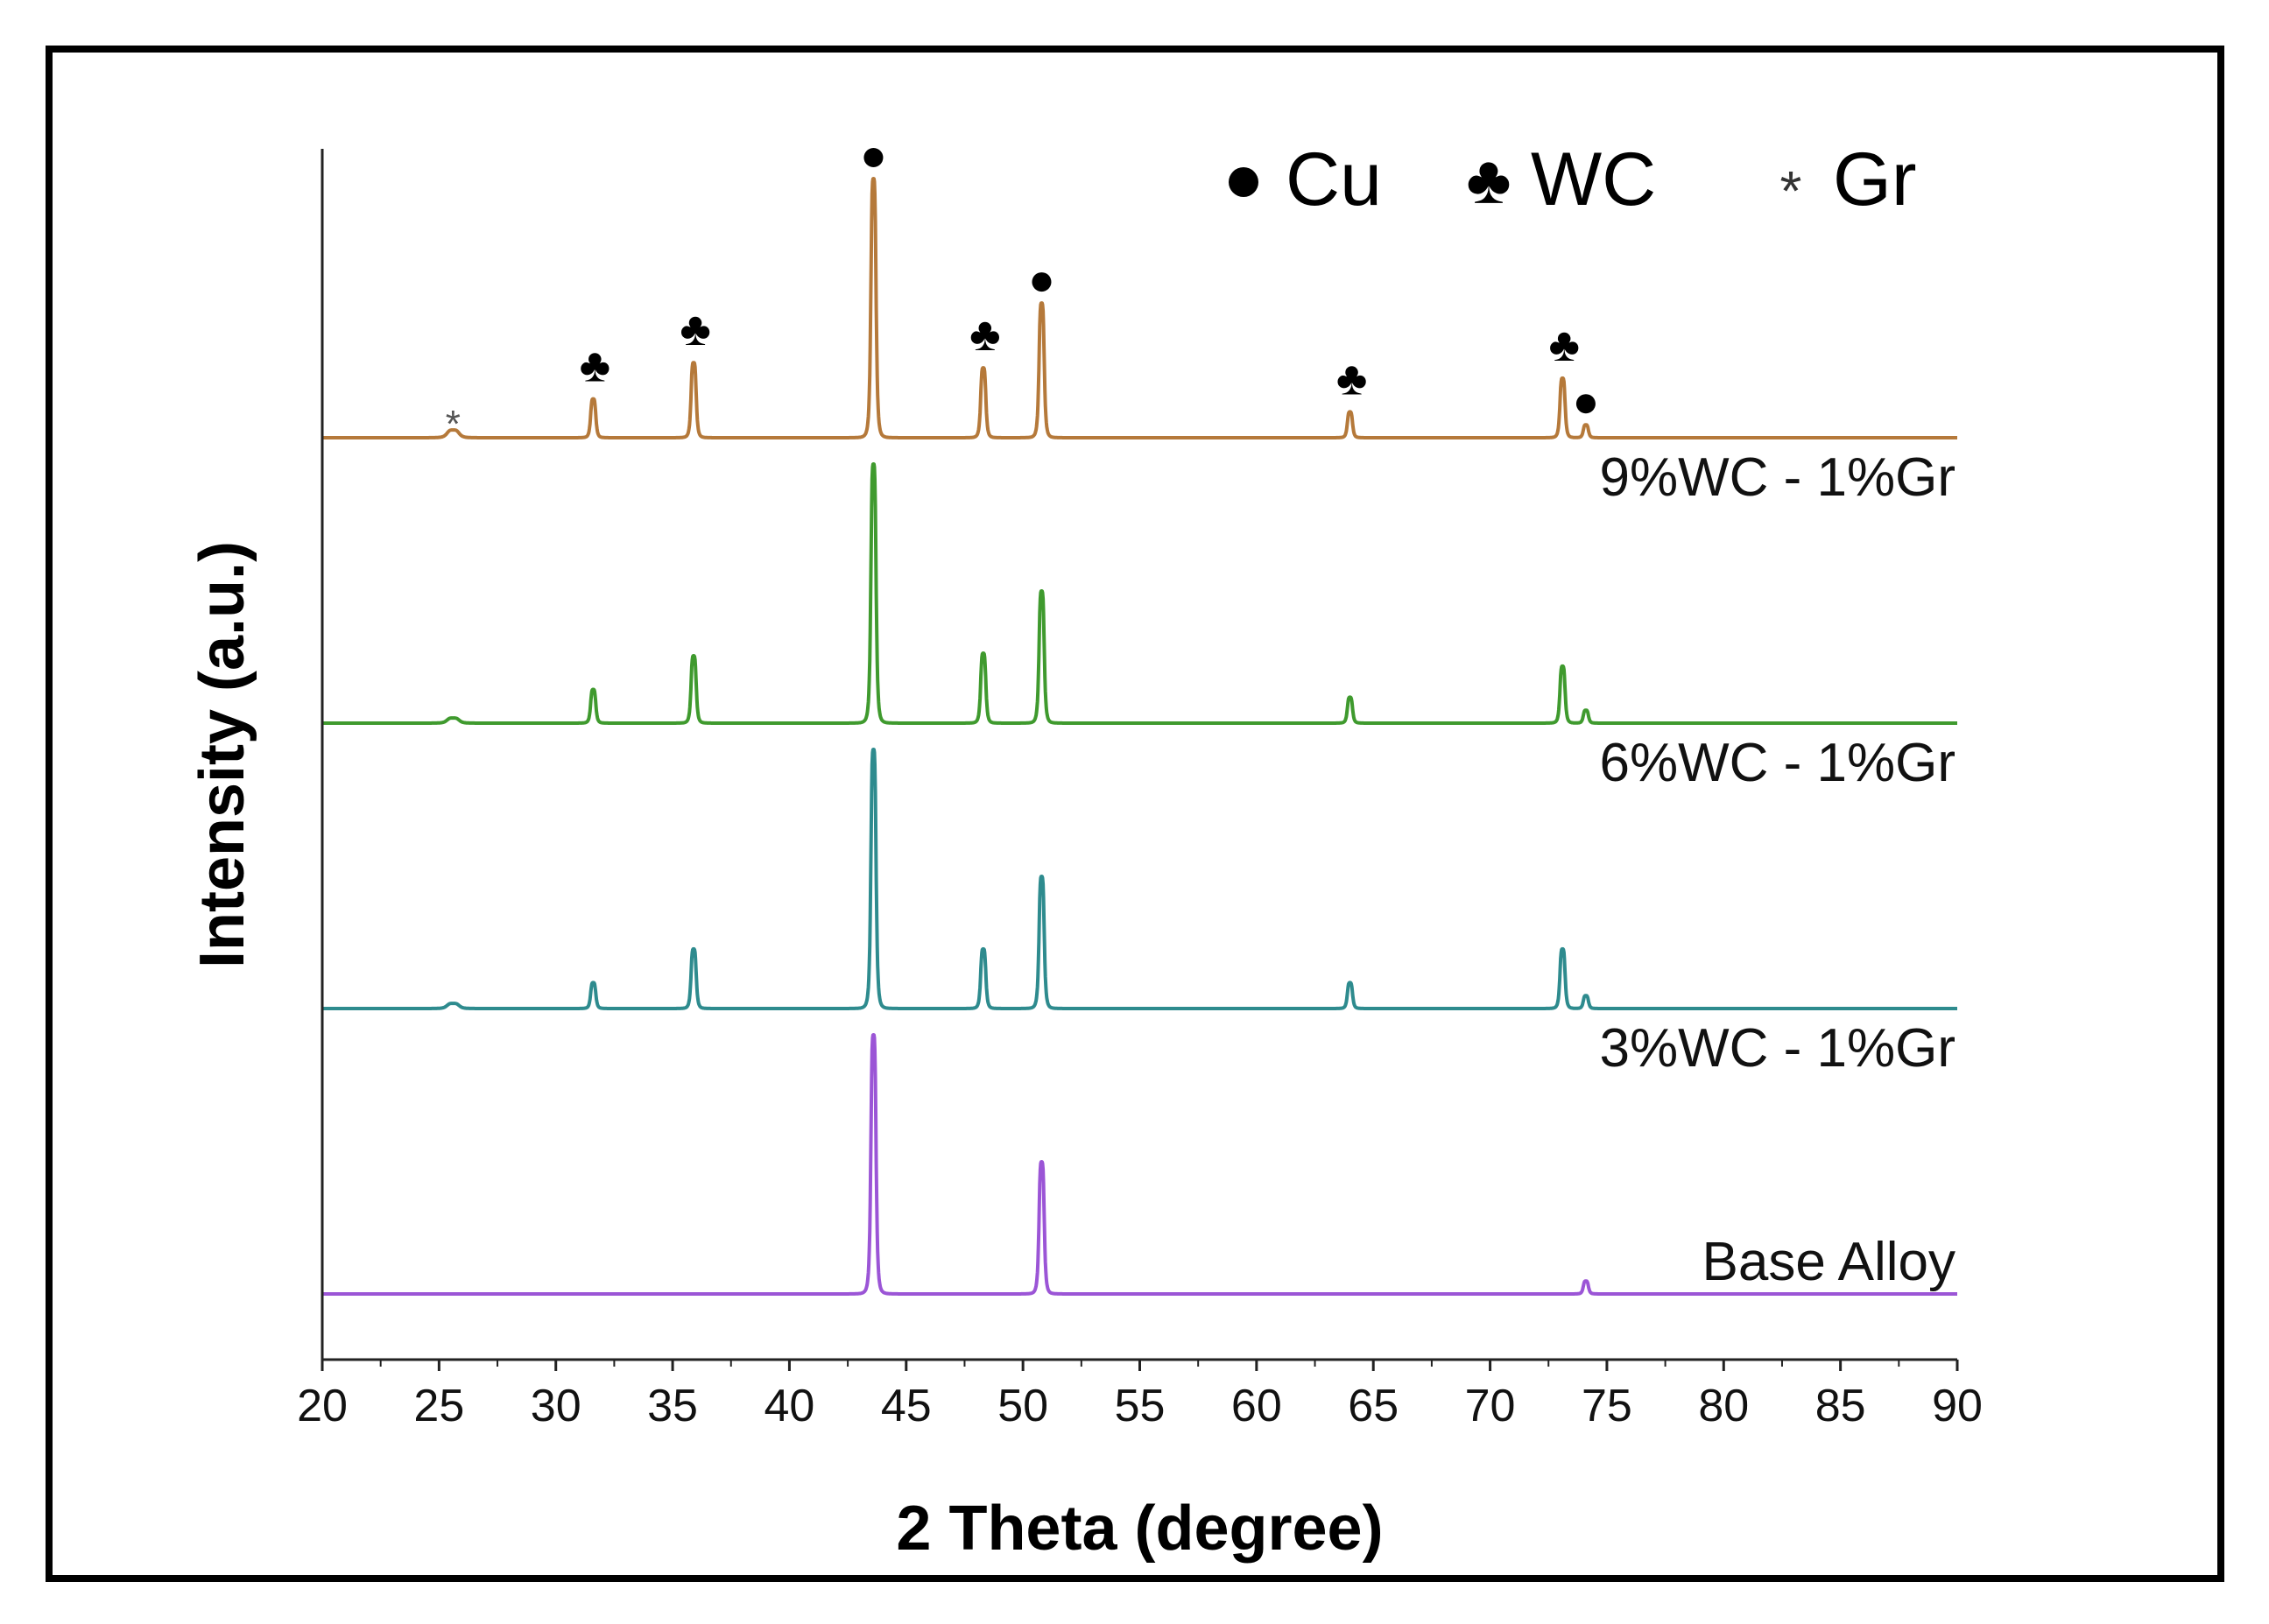 Image resolution: width=2269 pixels, height=1624 pixels. What do you see at coordinates (906, 1406) in the screenshot?
I see `x-tick-label: 45` at bounding box center [906, 1406].